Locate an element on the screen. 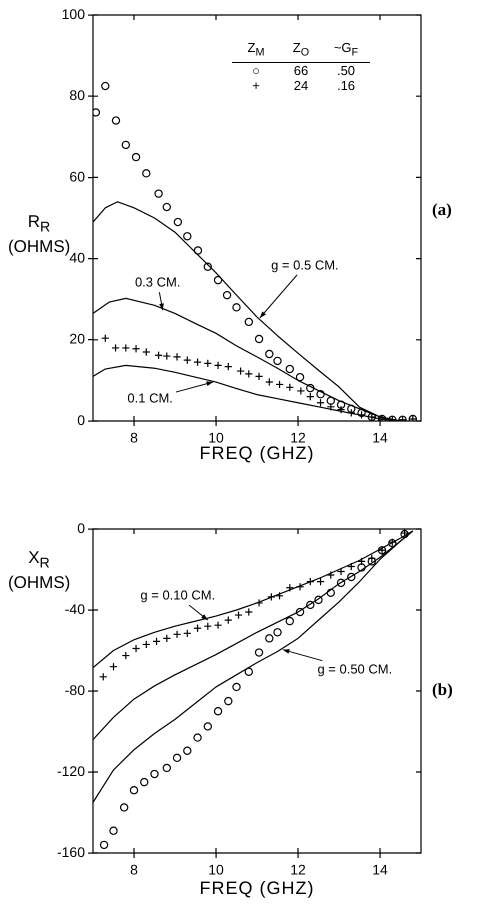 This screenshot has width=493, height=910. text: (b) is located at coordinates (442, 690).